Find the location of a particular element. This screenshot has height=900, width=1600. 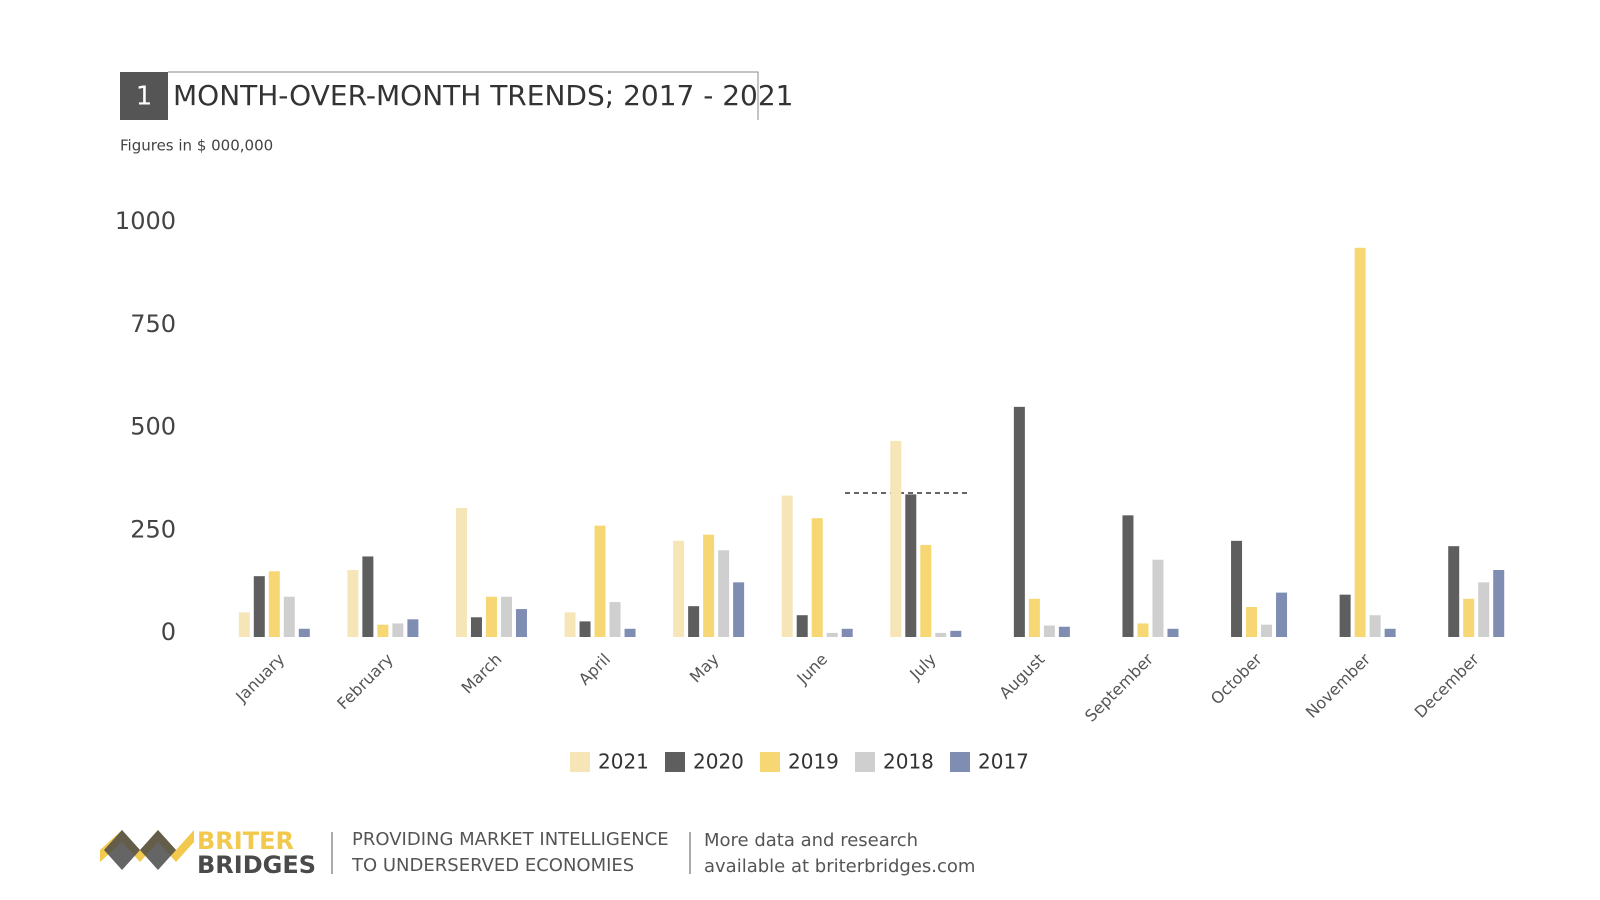

x-tick-label: June is located at coordinates (811, 669).